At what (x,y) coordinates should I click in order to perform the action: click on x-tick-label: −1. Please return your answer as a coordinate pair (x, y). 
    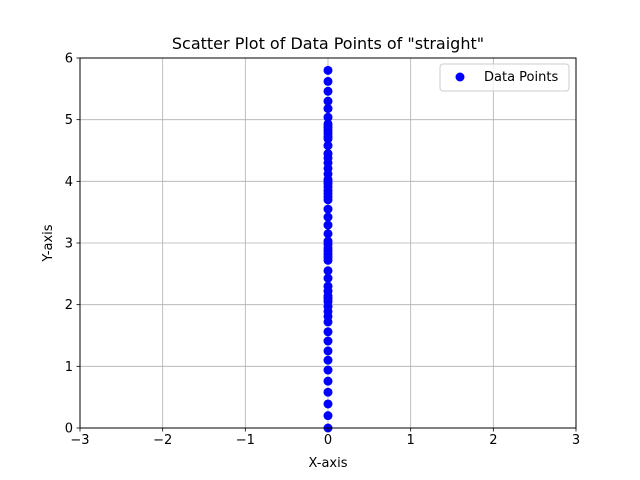
    Looking at the image, I should click on (245, 440).